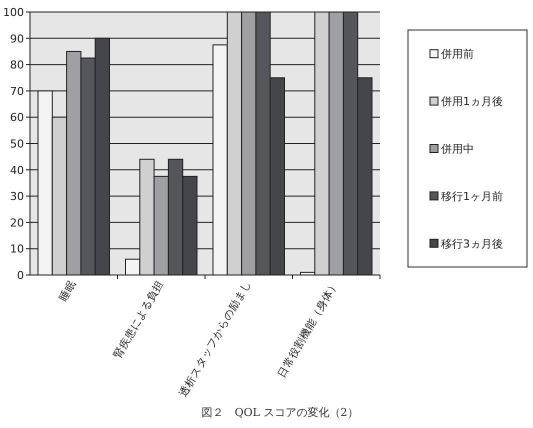 The image size is (533, 428). What do you see at coordinates (457, 149) in the screenshot?
I see `legend-label: 併用中` at bounding box center [457, 149].